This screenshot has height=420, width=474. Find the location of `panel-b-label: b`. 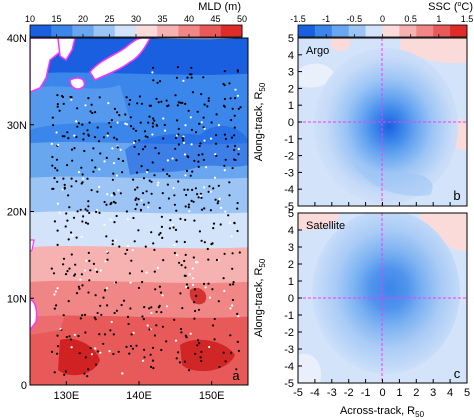

panel-b-label: b is located at coordinates (456, 195).